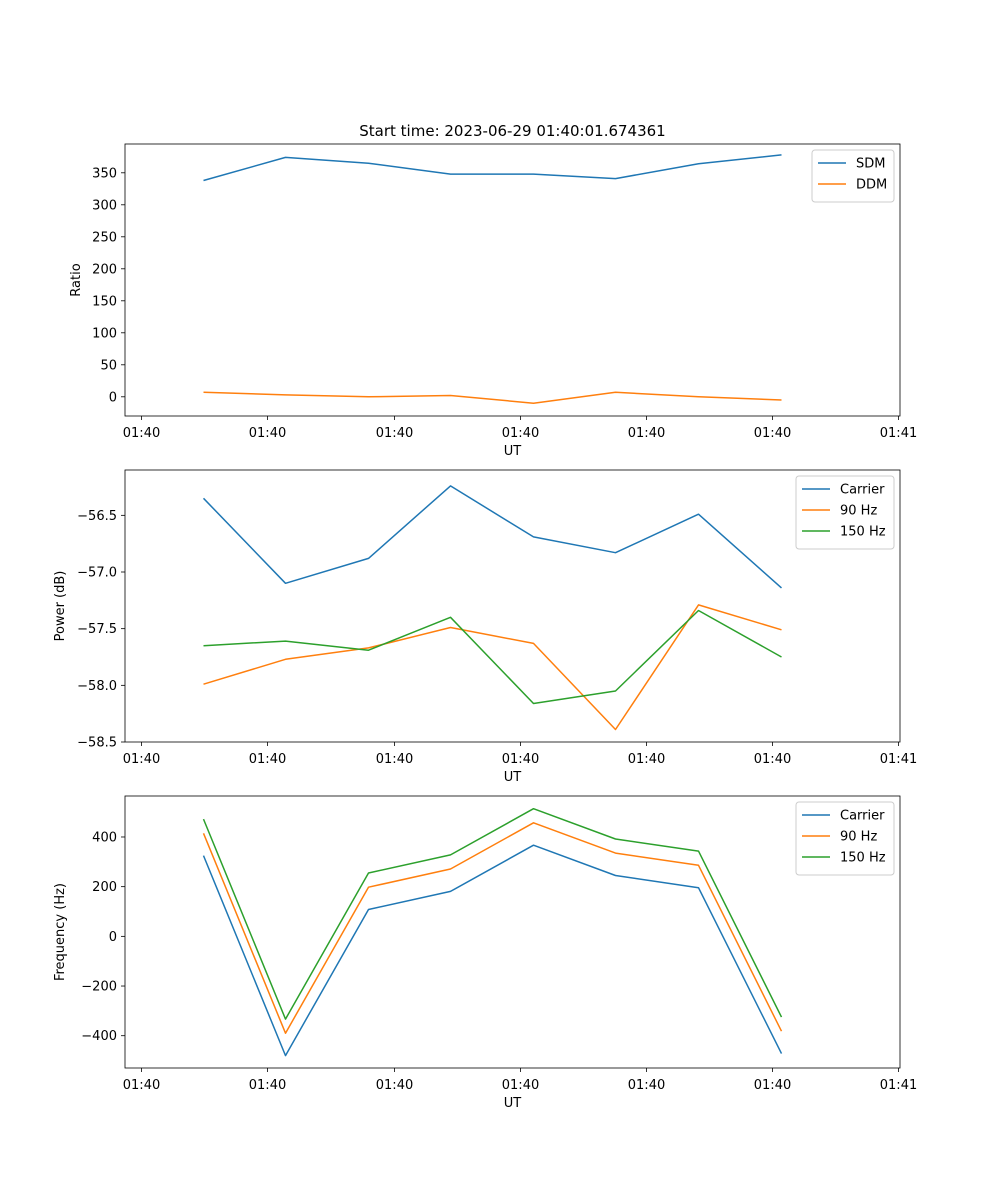 The height and width of the screenshot is (1200, 1000). Describe the element at coordinates (492, 397) in the screenshot. I see `series-line-ddm` at that location.